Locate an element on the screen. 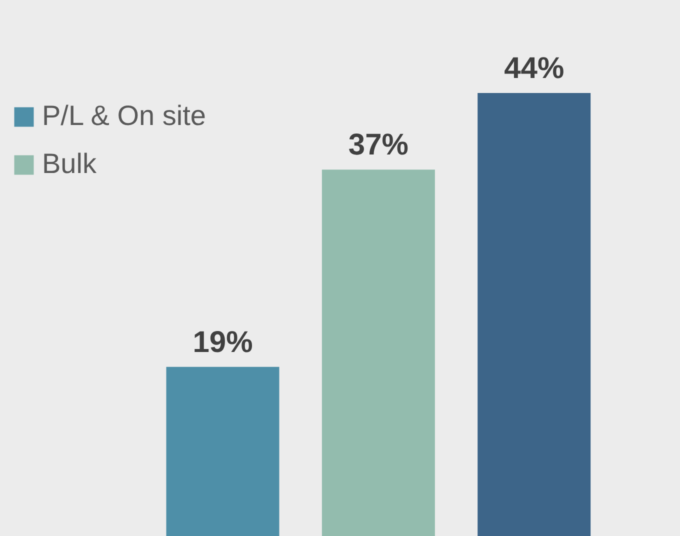  data-label: 19% is located at coordinates (222, 342).